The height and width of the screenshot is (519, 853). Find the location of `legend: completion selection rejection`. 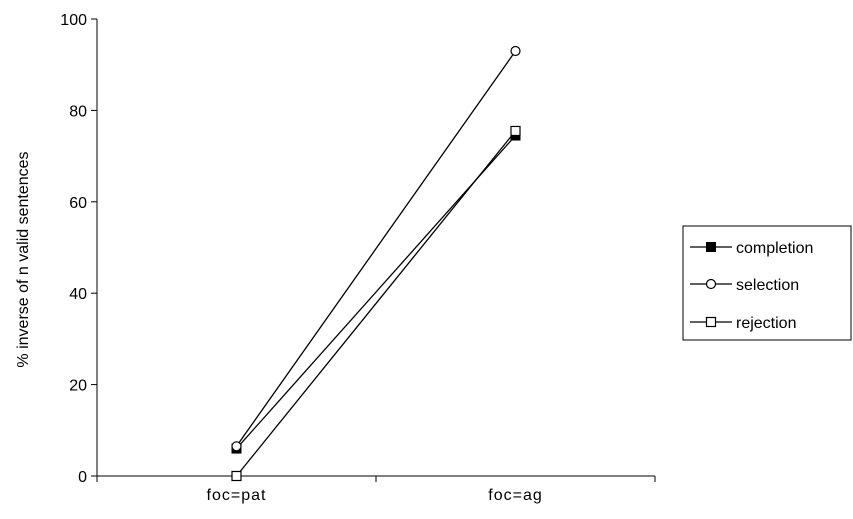

legend: completion selection rejection is located at coordinates (767, 283).